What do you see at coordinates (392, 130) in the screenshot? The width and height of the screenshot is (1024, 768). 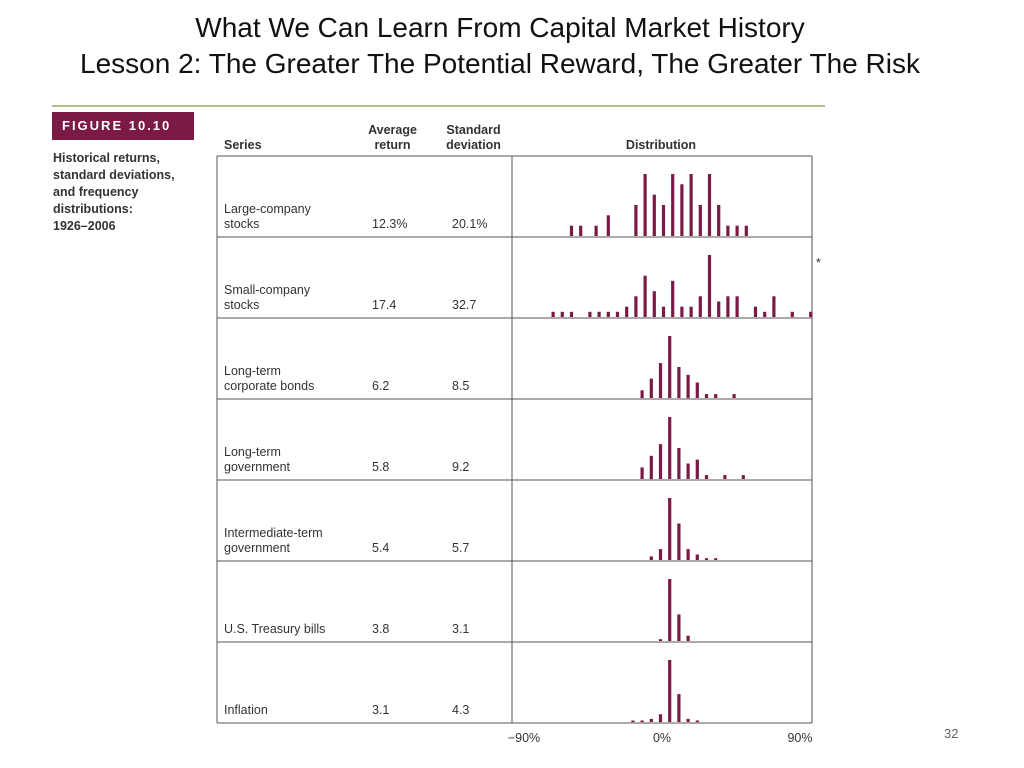 I see `header-line: Average` at bounding box center [392, 130].